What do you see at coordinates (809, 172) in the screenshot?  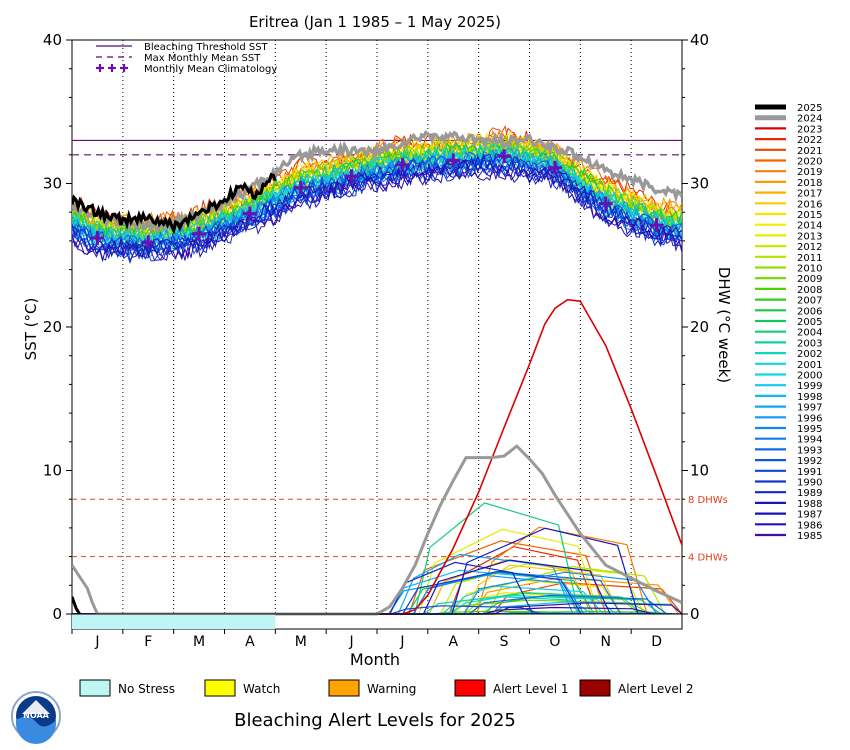 I see `svg-text: 2019` at bounding box center [809, 172].